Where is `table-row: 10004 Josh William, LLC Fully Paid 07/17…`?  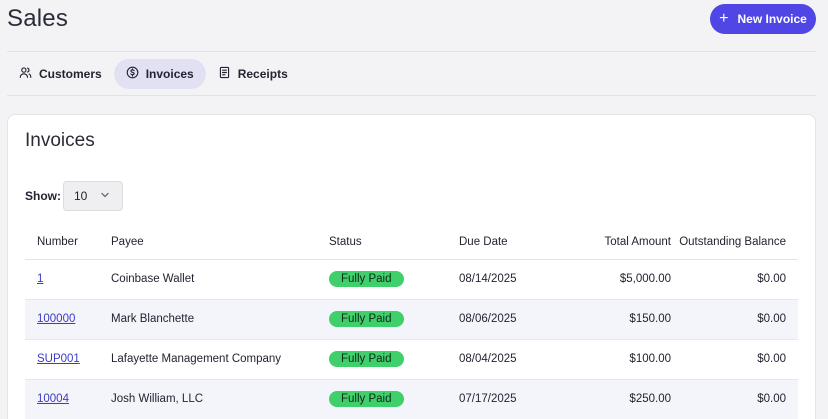
table-row: 10004 Josh William, LLC Fully Paid 07/17… is located at coordinates (411, 399).